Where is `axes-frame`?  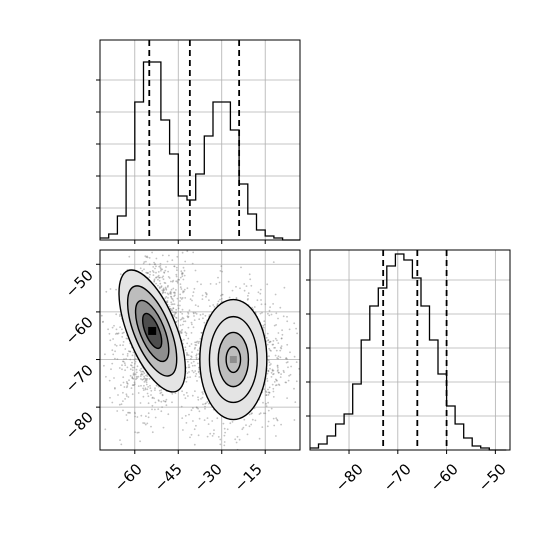 axes-frame is located at coordinates (200, 350).